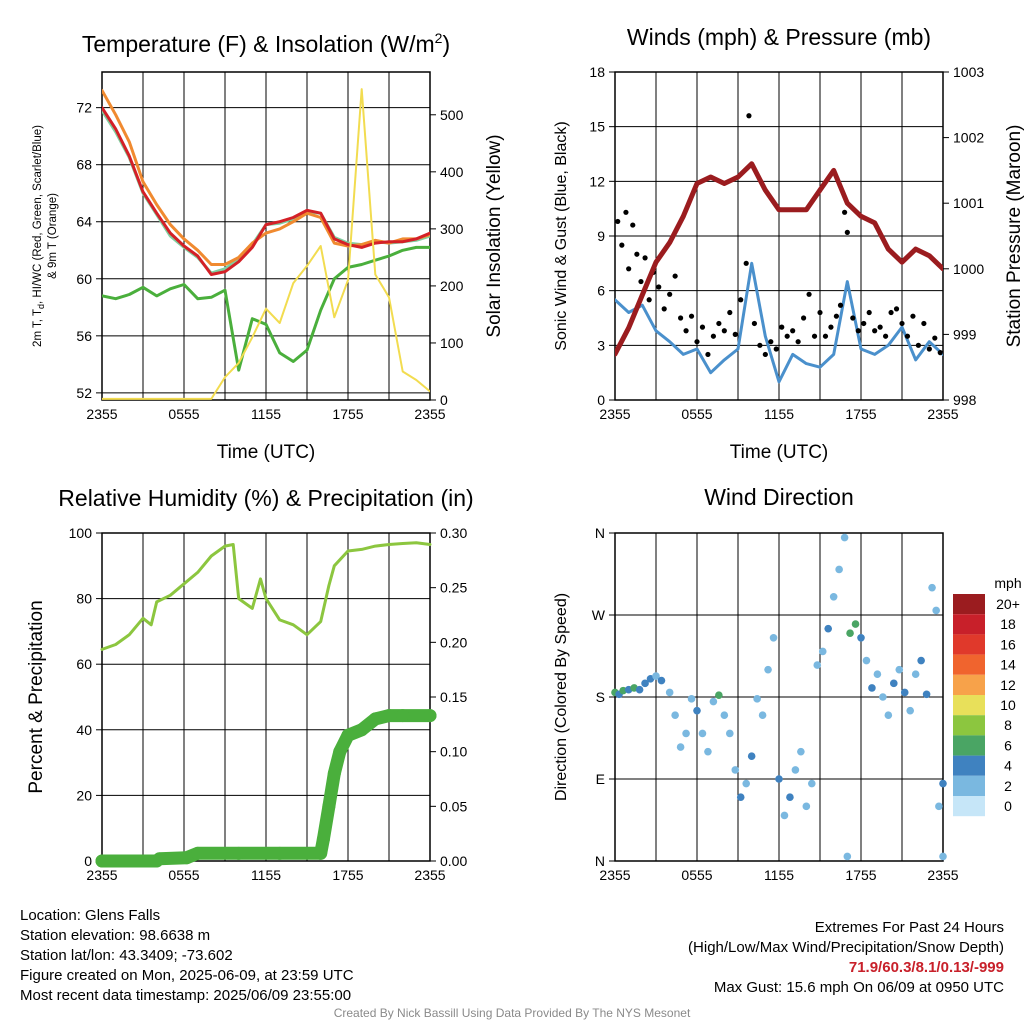  I want to click on legend-label: 8, so click(1008, 725).